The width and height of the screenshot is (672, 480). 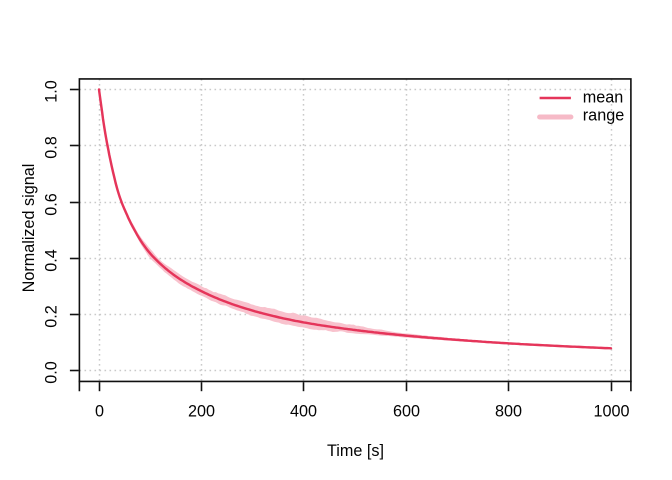 I want to click on svg-text: mean, so click(x=603, y=97).